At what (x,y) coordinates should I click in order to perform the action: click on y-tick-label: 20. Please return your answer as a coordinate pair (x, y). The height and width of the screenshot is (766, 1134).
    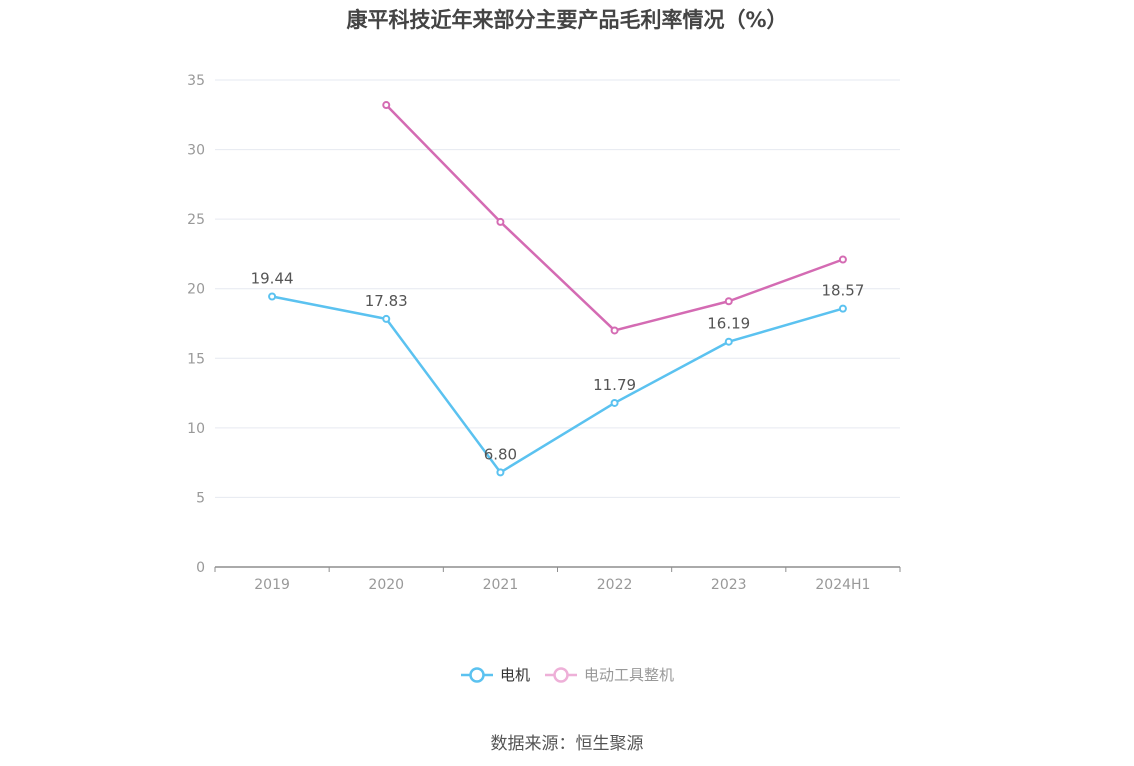
    Looking at the image, I should click on (196, 290).